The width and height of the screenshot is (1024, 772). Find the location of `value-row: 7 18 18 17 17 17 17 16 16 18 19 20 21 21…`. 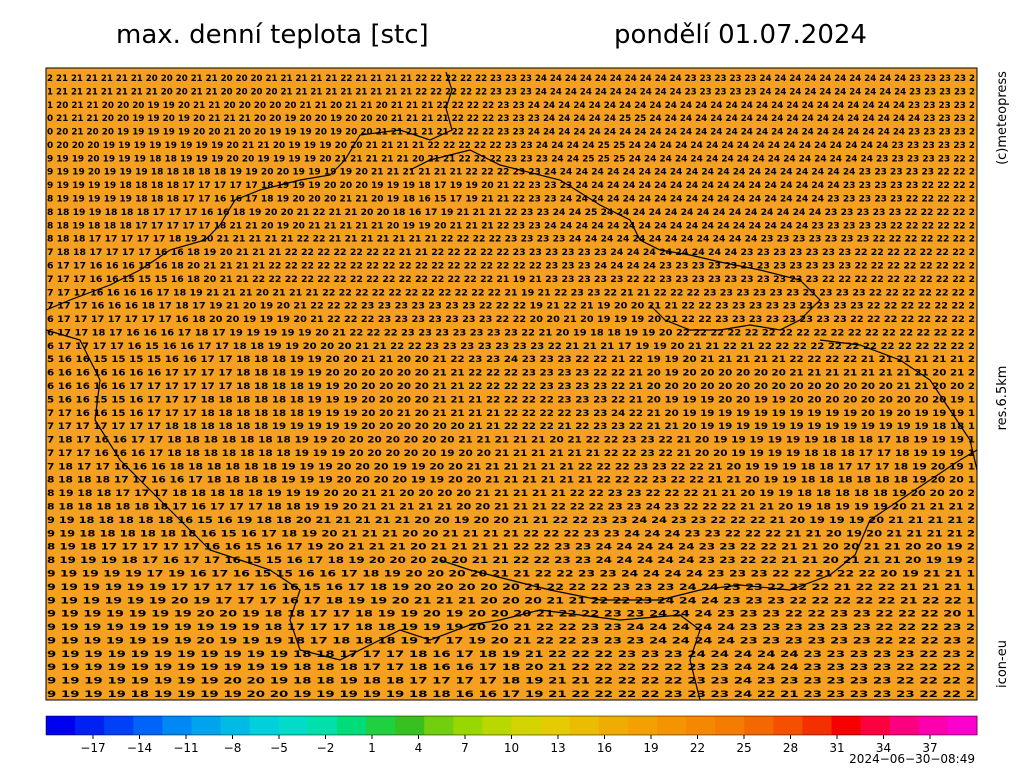

value-row: 7 18 18 17 17 17 17 16 16 18 19 20 21 21… is located at coordinates (511, 253).